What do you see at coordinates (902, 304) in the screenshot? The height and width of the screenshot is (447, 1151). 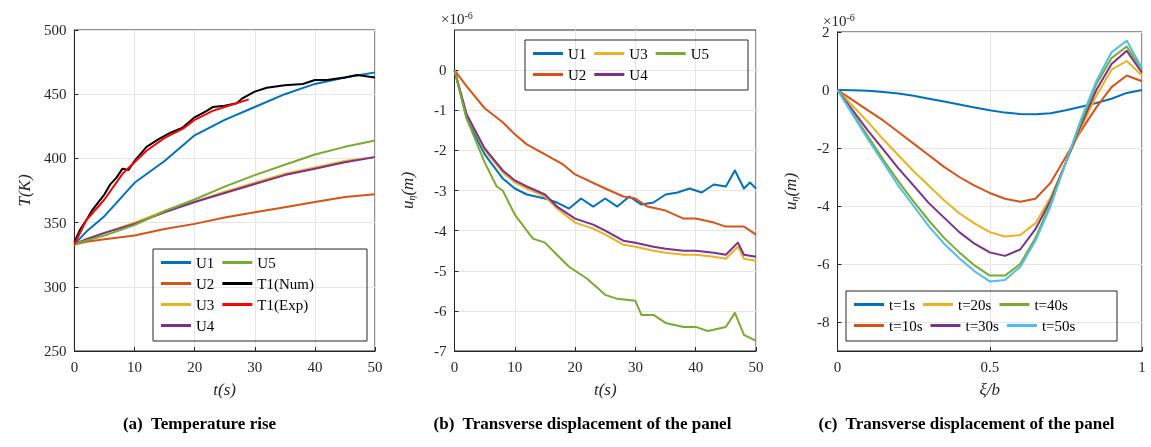 I see `legend-label: t=1s` at bounding box center [902, 304].